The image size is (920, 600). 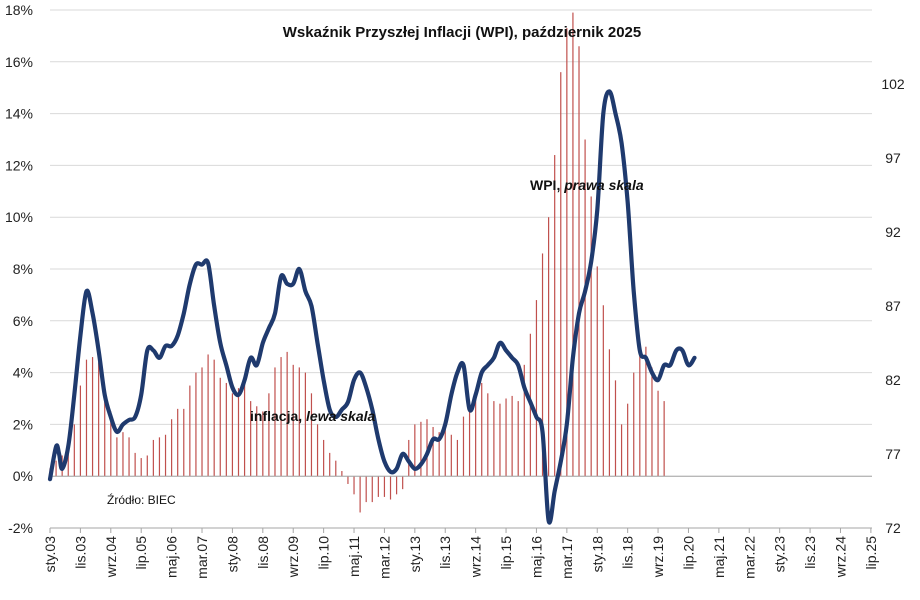 I want to click on x-tick-label: lip.15, so click(x=506, y=553).